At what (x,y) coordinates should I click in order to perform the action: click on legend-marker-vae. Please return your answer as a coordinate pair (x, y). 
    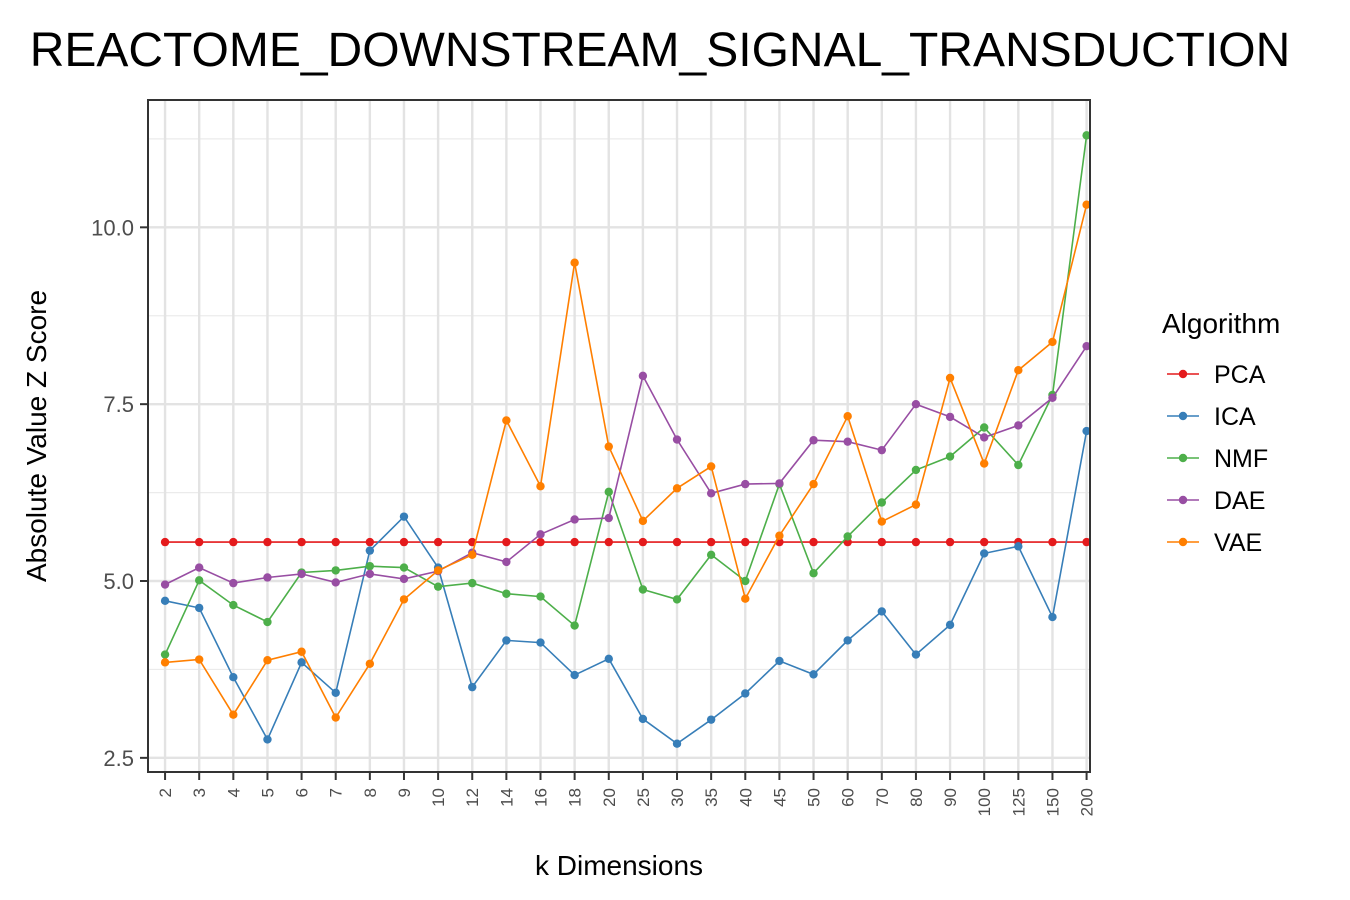
    Looking at the image, I should click on (1183, 542).